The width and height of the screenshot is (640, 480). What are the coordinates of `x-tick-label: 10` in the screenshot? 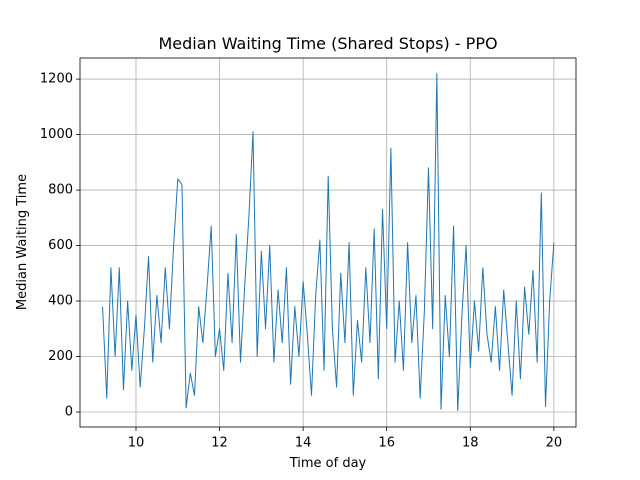 It's located at (136, 443).